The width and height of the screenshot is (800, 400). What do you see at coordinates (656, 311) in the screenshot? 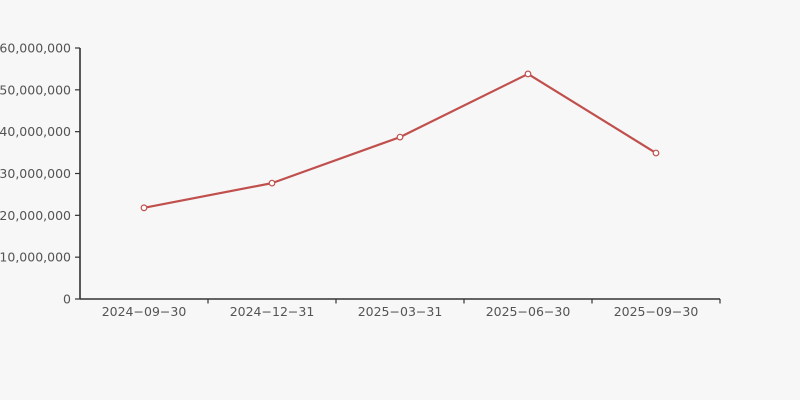
I see `x-tick-label: 2025−09−30` at bounding box center [656, 311].